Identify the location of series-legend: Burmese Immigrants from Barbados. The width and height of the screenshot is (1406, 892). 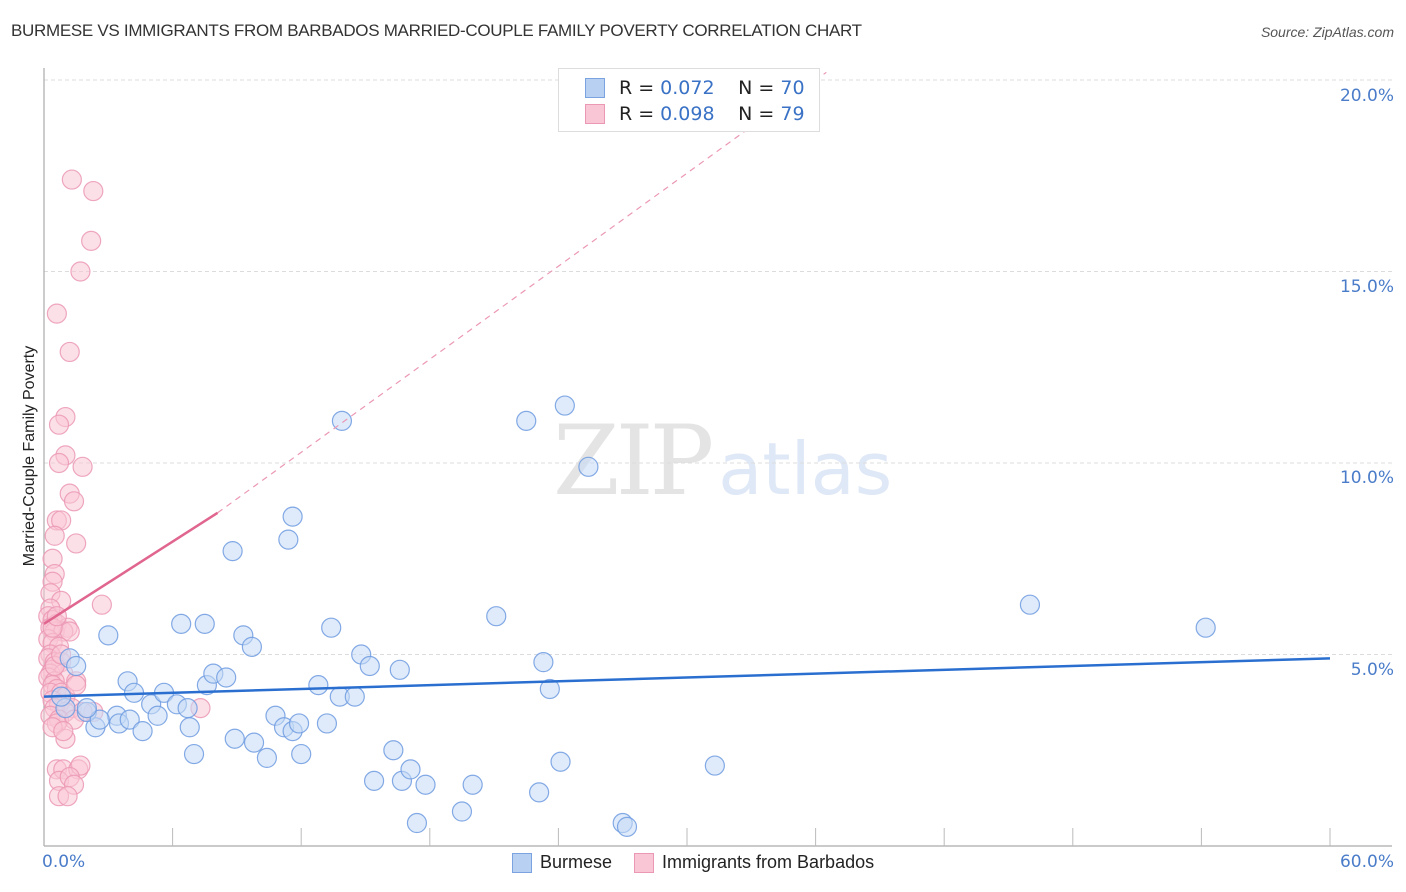
(704, 862).